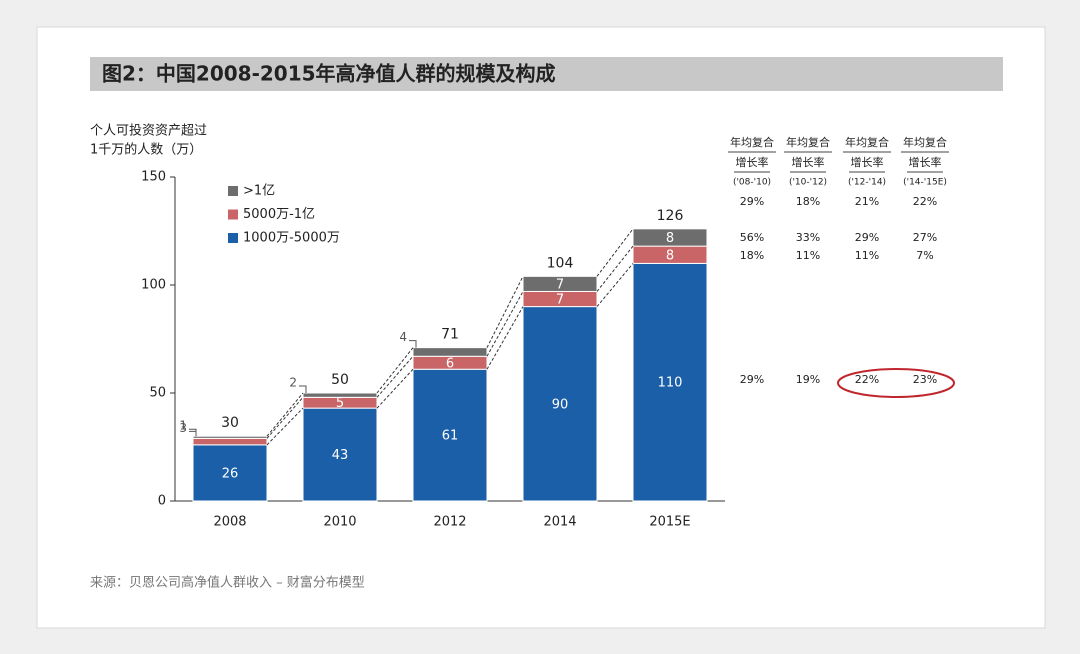 The width and height of the screenshot is (1080, 654). I want to click on table-cell: 56%, so click(752, 237).